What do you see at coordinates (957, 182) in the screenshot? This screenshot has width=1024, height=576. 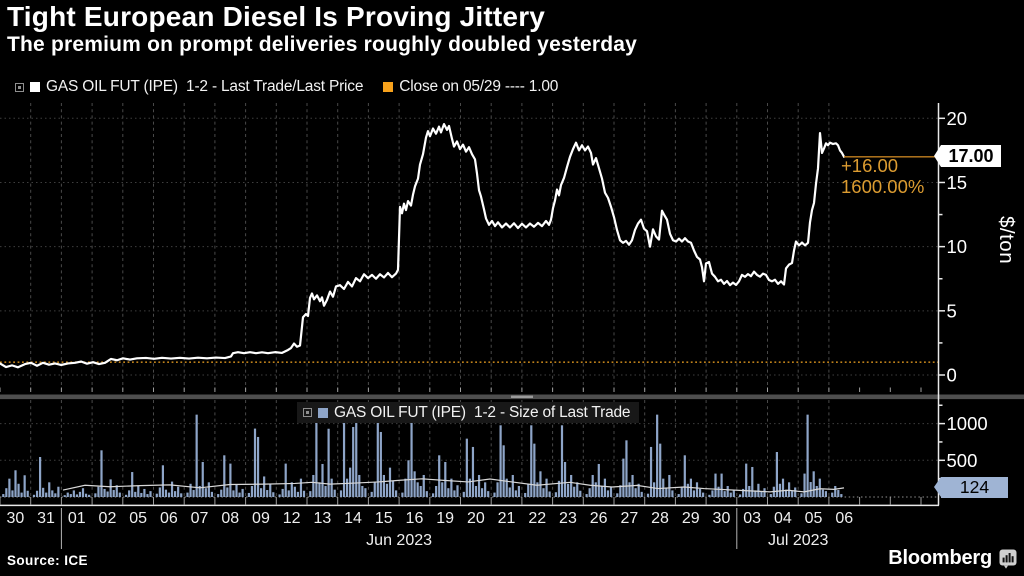 I see `price-axis-label: 15` at bounding box center [957, 182].